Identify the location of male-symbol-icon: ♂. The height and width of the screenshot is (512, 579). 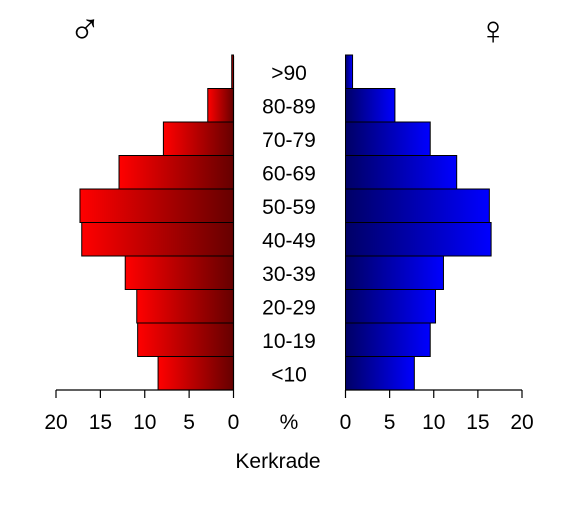
(85, 29).